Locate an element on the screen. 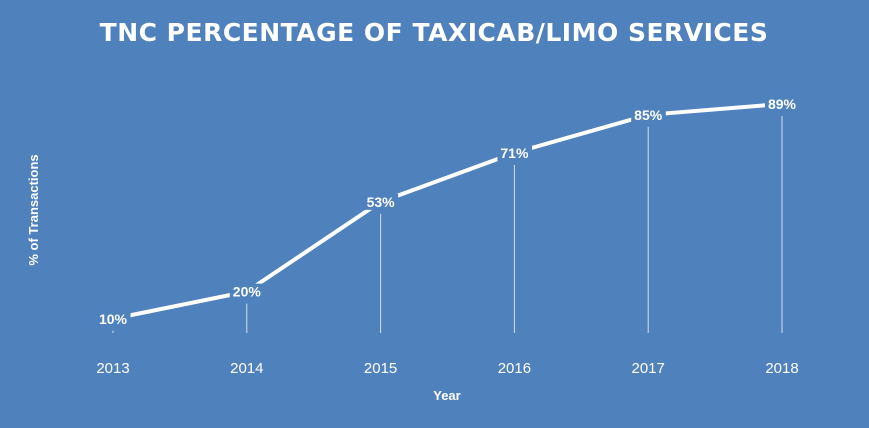 The image size is (869, 428). data-label: 89% is located at coordinates (782, 104).